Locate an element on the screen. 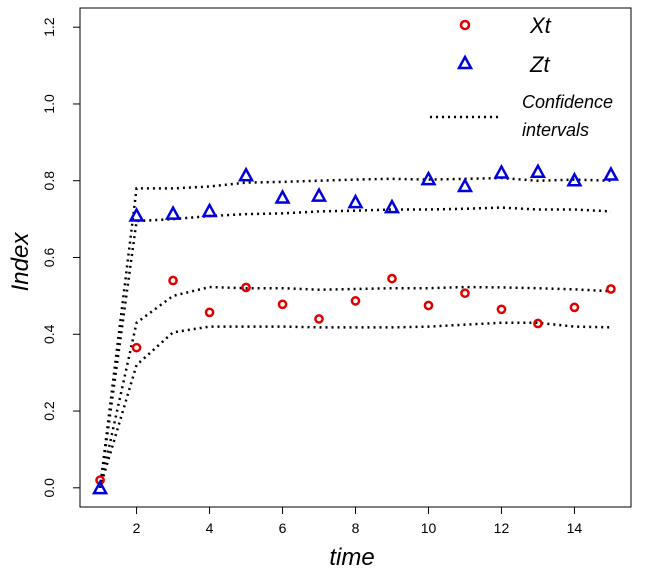 The width and height of the screenshot is (646, 578). y-axis: 0.0 0.2 0.4 0.6 0.8 1.0 1.2 is located at coordinates (60, 257).